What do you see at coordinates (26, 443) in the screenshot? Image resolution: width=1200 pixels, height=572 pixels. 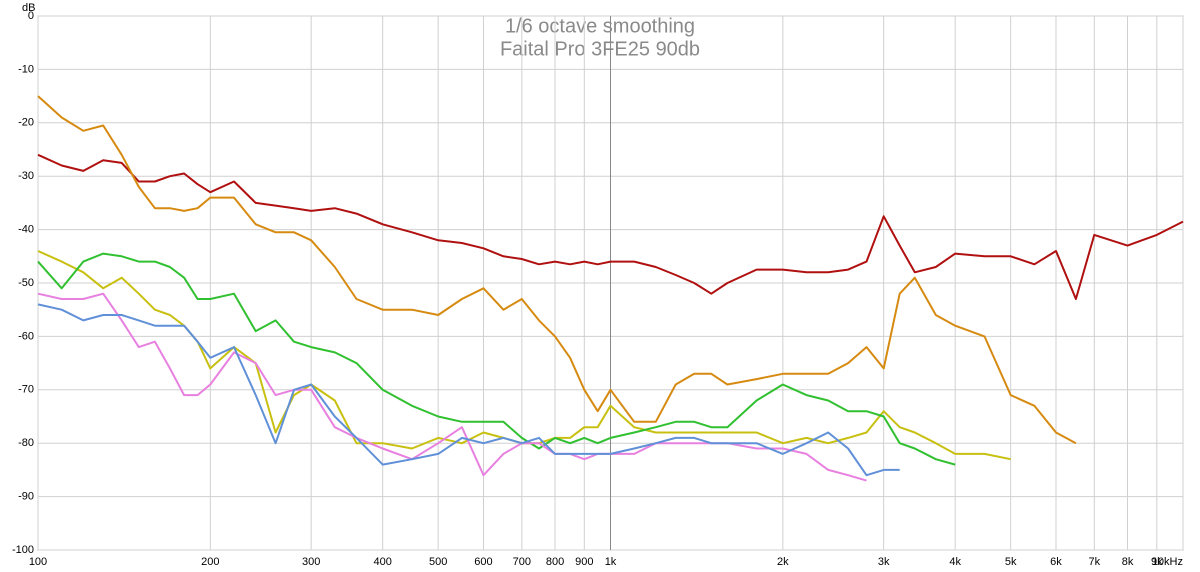 I see `y-tick-label: -80` at bounding box center [26, 443].